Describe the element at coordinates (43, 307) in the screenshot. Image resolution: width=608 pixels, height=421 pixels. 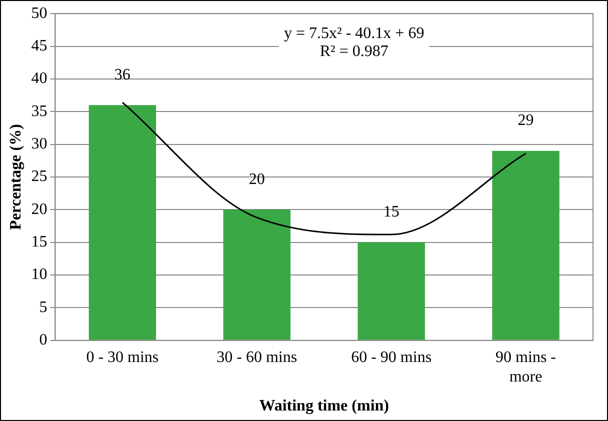
I see `y-tick-label: 5` at that location.